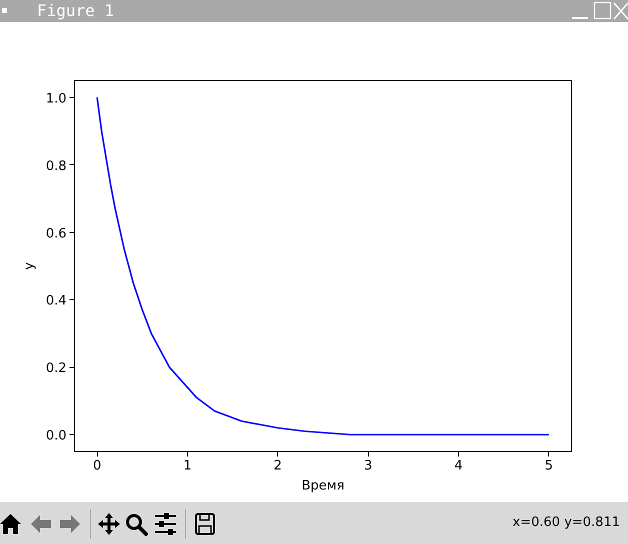 The height and width of the screenshot is (544, 628). I want to click on x-tick-label: 4, so click(458, 466).